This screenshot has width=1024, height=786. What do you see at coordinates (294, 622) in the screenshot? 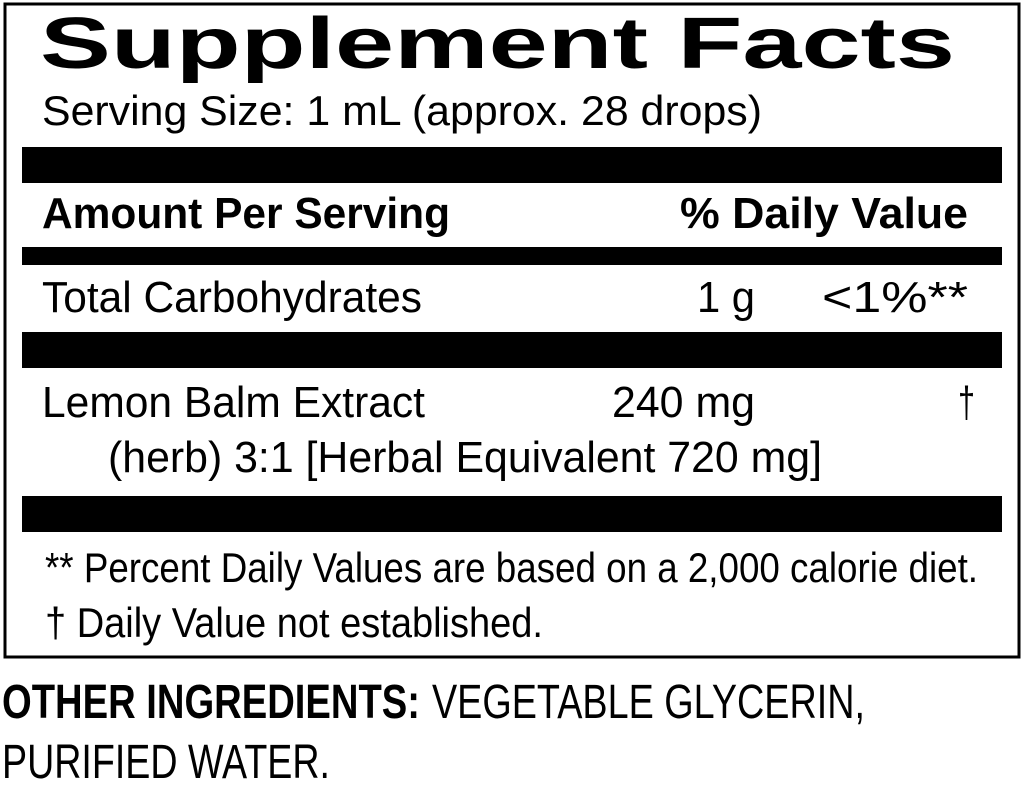
I see `footnote: † Daily Value not established.` at bounding box center [294, 622].